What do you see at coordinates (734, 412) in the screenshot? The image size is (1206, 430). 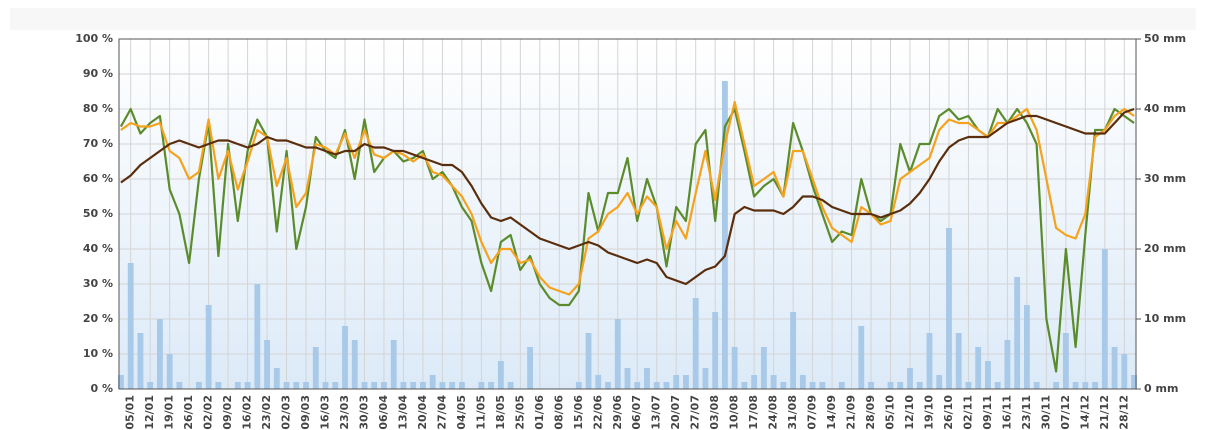 I see `x-tick-label: 10/08` at bounding box center [734, 412].